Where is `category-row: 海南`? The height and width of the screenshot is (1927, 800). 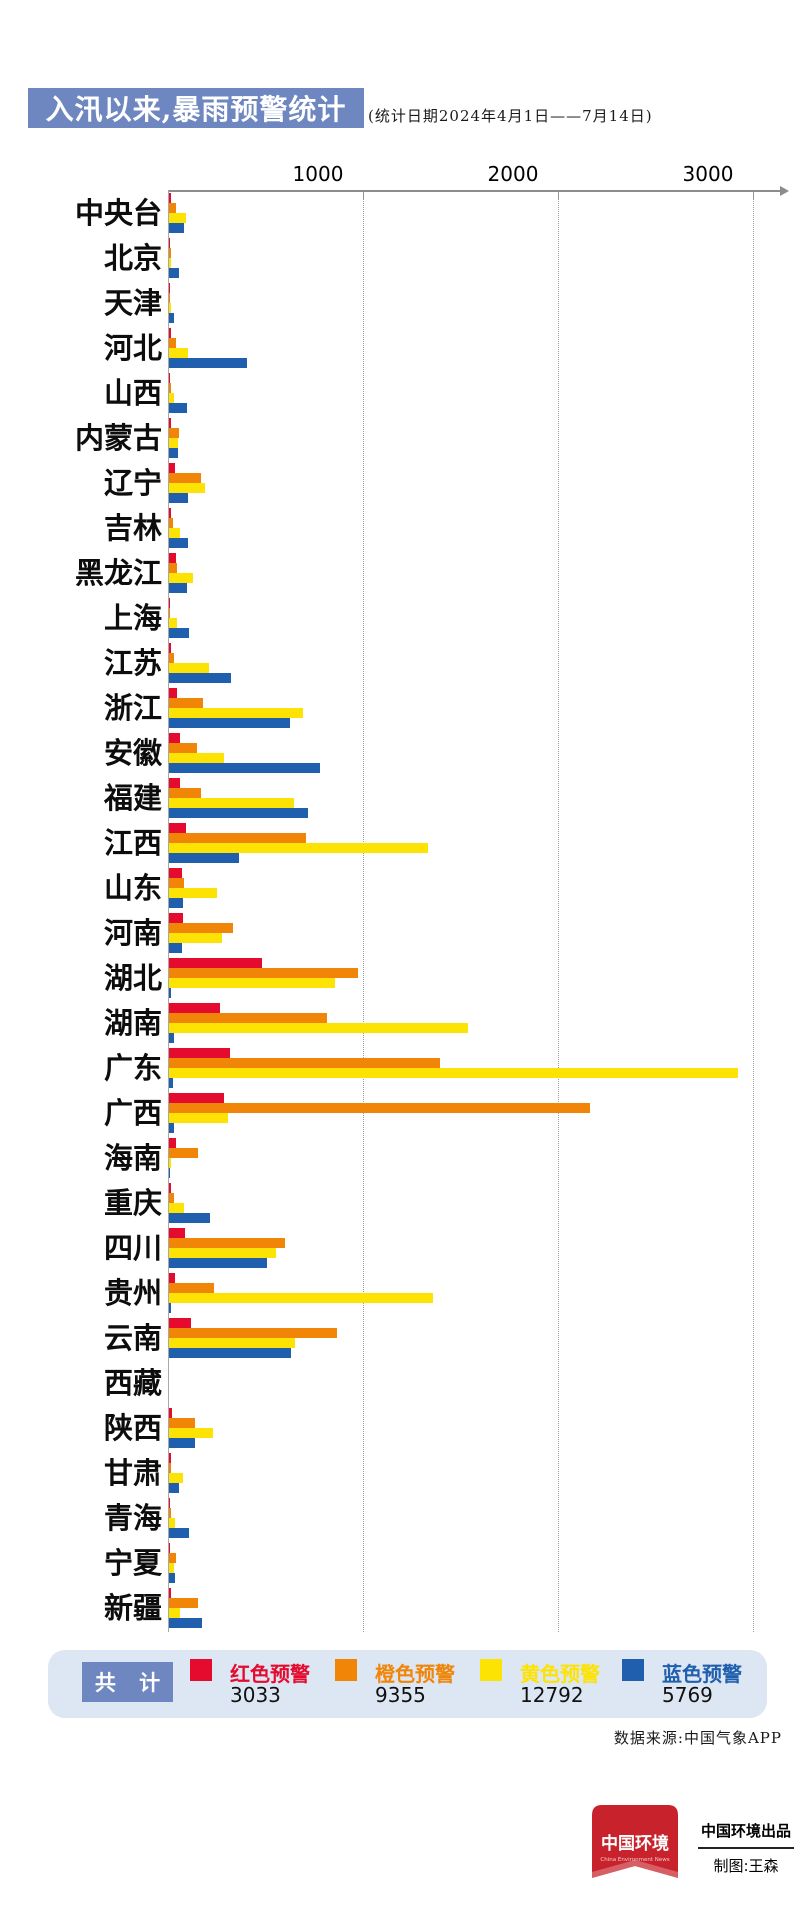 category-row: 海南 is located at coordinates (400, 1158).